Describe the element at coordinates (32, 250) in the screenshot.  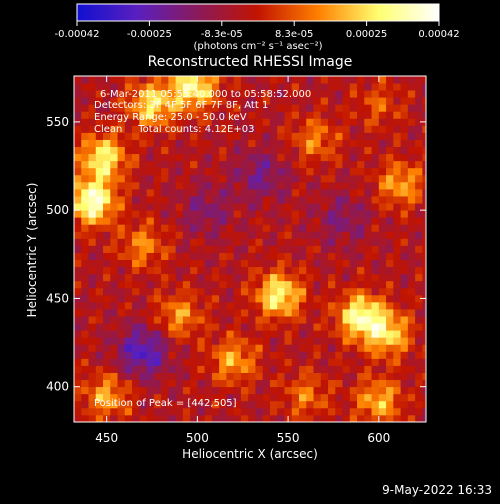
I see `y-axis-label: Heliocentric Y (arcsec)` at that location.